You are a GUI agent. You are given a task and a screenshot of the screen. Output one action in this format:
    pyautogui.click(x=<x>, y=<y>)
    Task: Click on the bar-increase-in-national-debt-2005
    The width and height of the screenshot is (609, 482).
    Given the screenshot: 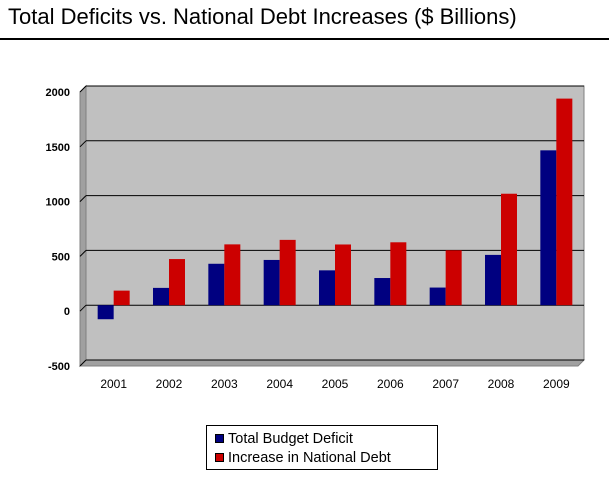 What is the action you would take?
    pyautogui.click(x=343, y=275)
    